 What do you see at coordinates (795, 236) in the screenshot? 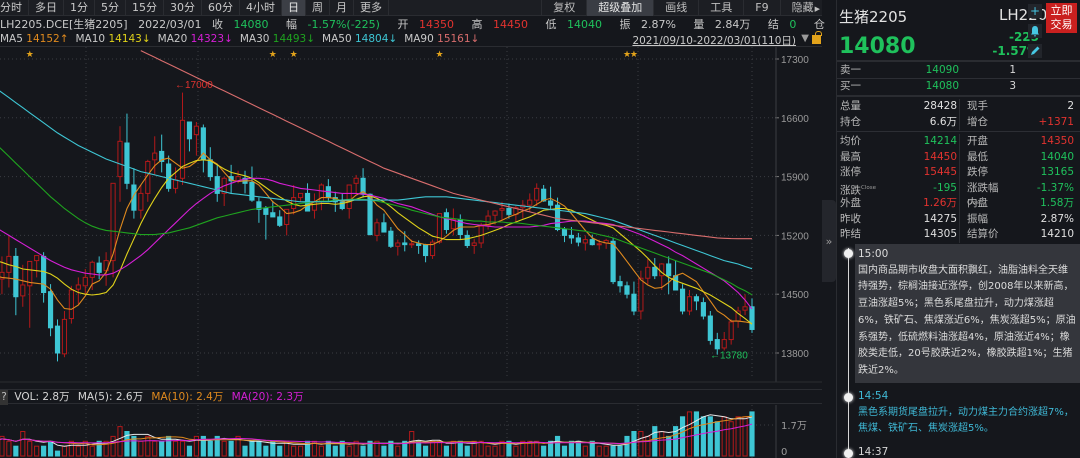
I see `svg-text: 15200` at bounding box center [795, 236].